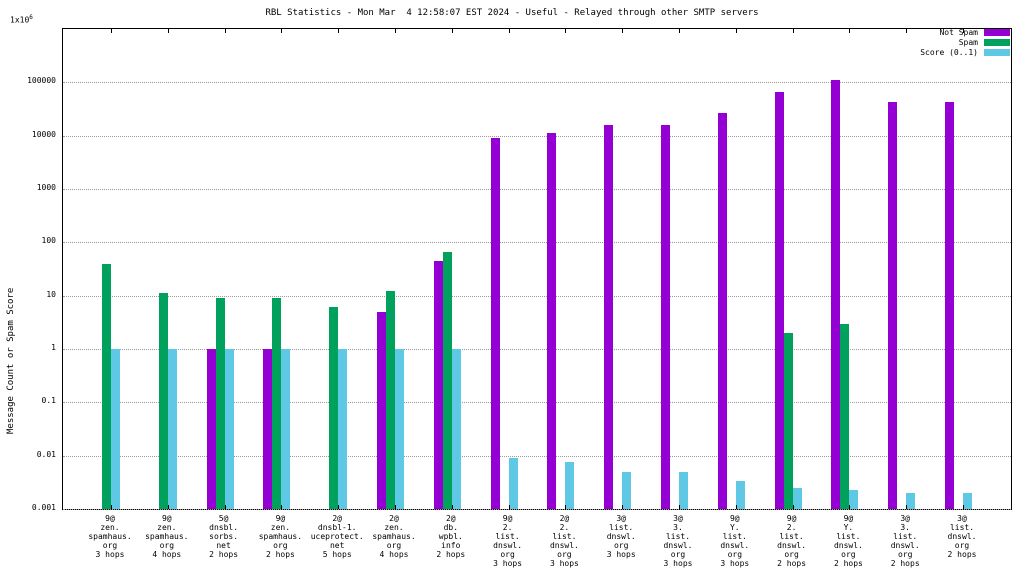 The image size is (1024, 576). Describe the element at coordinates (167, 536) in the screenshot. I see `x-category-label: 9@ zen. spamhaus. org 4 hops` at that location.